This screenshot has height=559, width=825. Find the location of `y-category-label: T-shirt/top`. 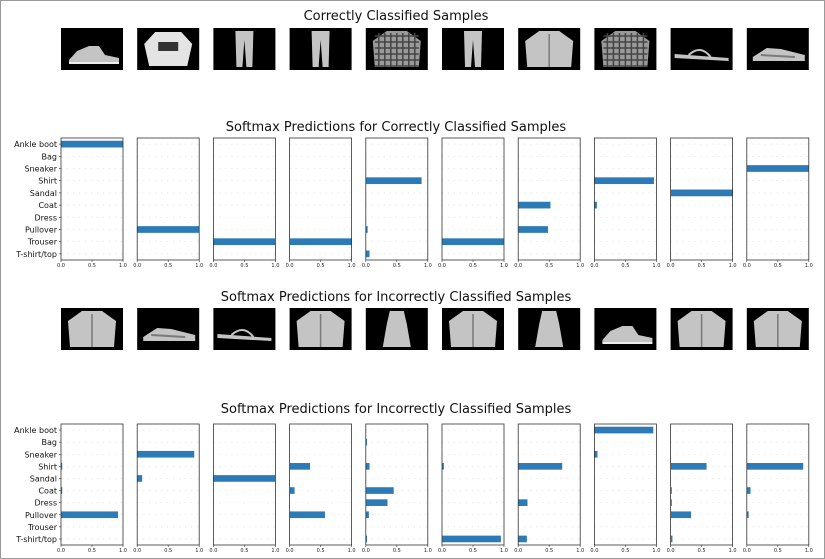

y-category-label: T-shirt/top is located at coordinates (36, 539).